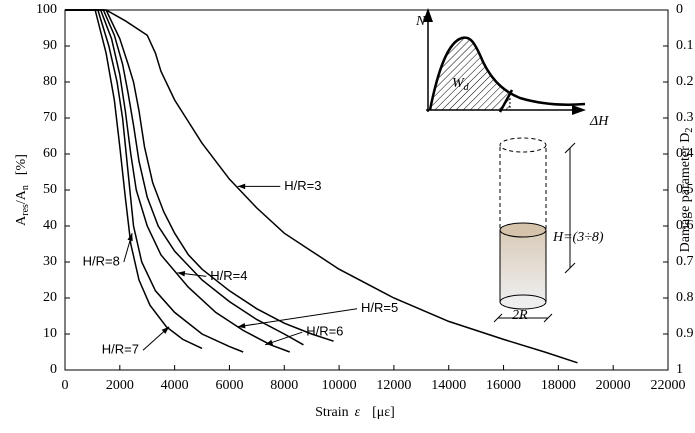 This screenshot has width=695, height=433. I want to click on x-tick-label: 0, so click(65, 385).